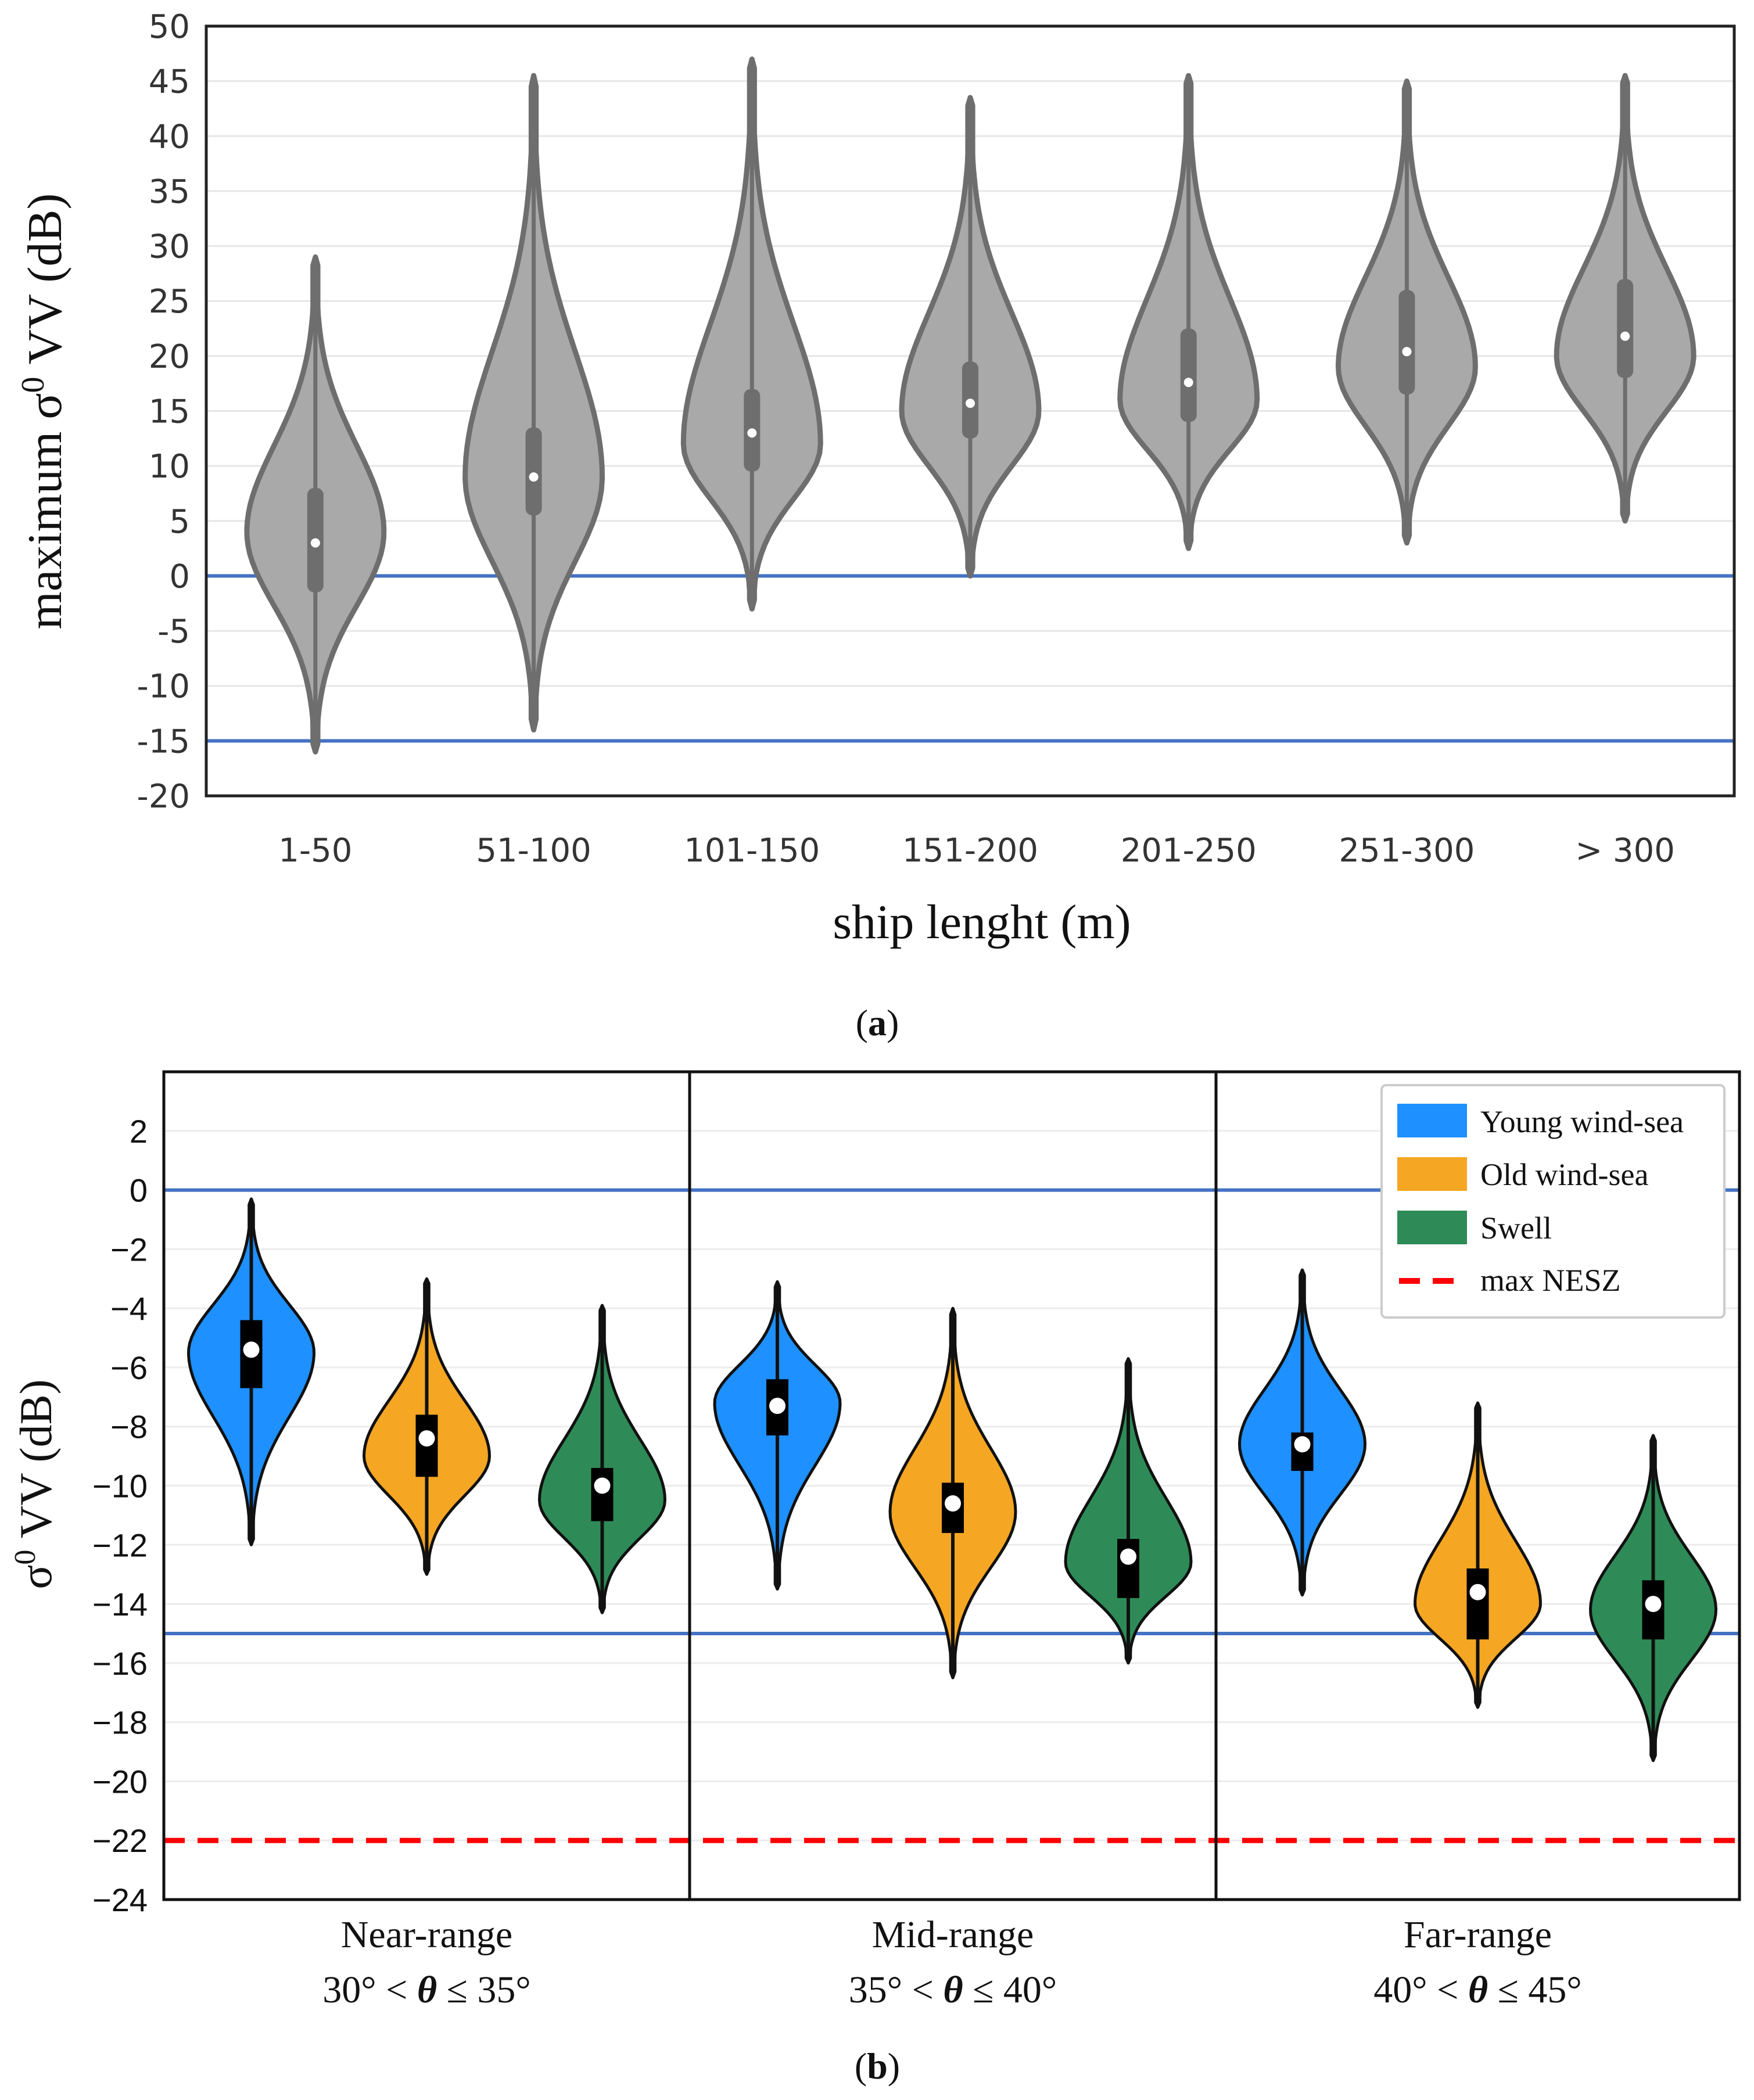  I want to click on legend-label-max-nesz: max NESZ, so click(1550, 1281).